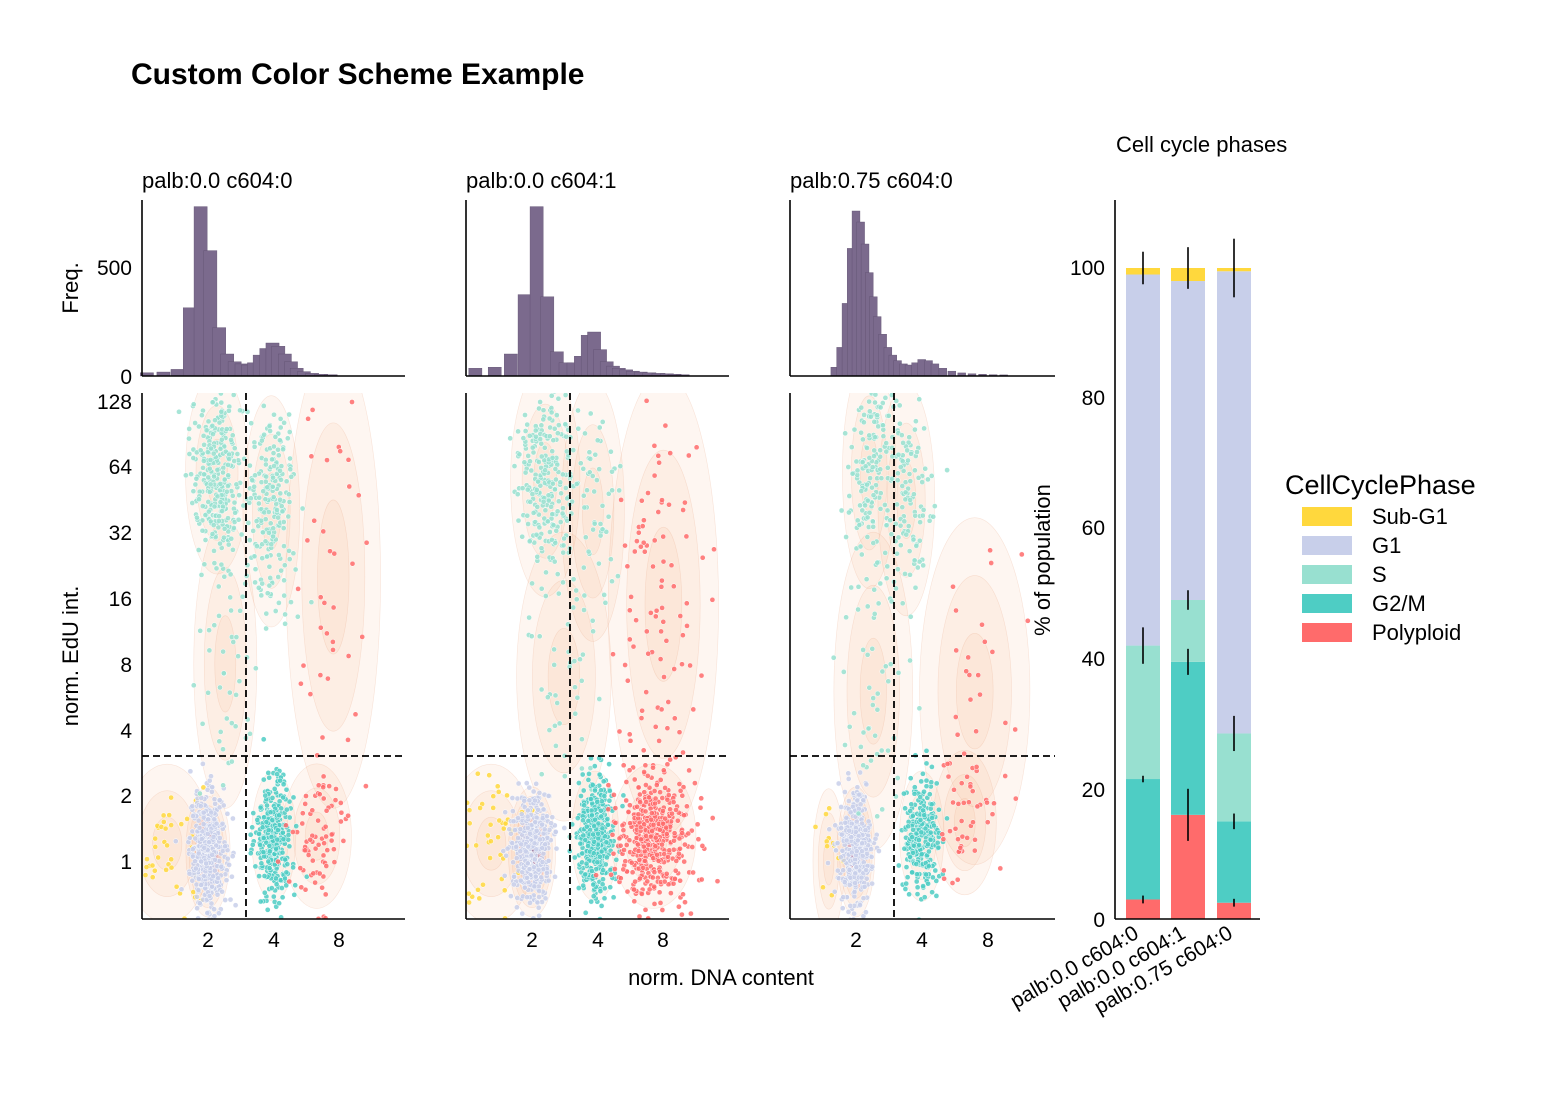 Image resolution: width=1560 pixels, height=1100 pixels. I want to click on histogram-bar, so click(511, 365).